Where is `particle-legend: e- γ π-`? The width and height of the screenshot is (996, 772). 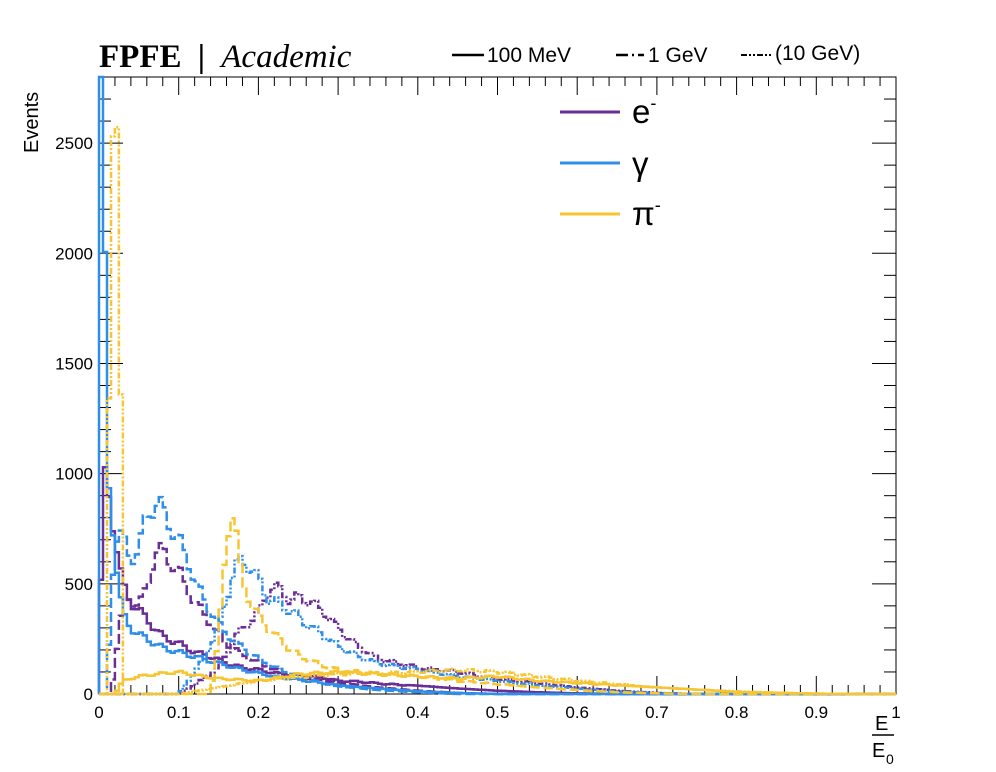
particle-legend: e- γ π- is located at coordinates (610, 162).